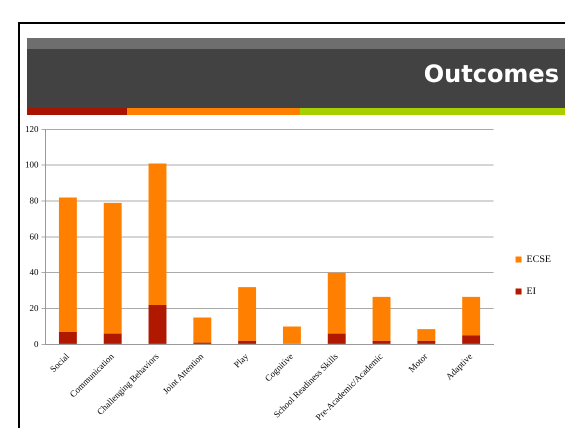 This screenshot has width=571, height=434. What do you see at coordinates (34, 236) in the screenshot?
I see `y-tick-label: 60` at bounding box center [34, 236].